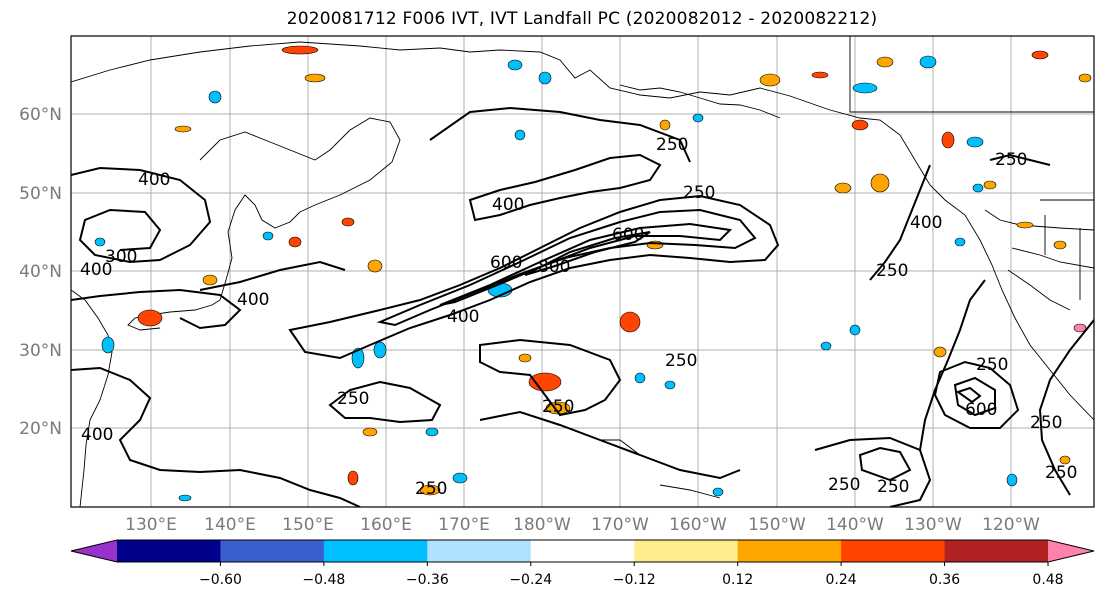 This screenshot has height=601, width=1105. What do you see at coordinates (386, 525) in the screenshot?
I see `lon-label: 160°E` at bounding box center [386, 525].